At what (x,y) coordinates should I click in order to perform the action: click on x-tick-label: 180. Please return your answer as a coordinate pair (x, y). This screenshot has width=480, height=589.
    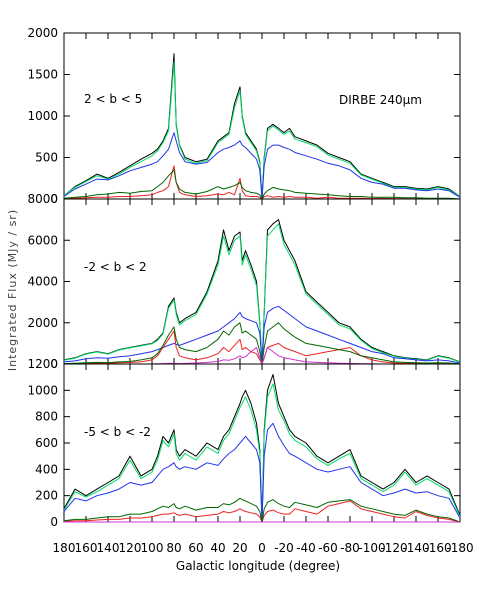
    Looking at the image, I should click on (64, 548).